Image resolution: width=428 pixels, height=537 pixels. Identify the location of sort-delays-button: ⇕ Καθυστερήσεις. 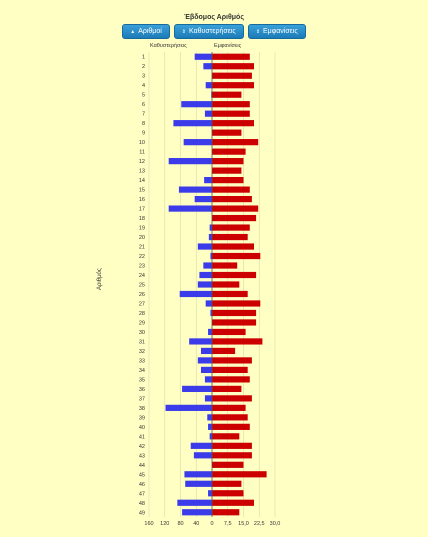
(208, 31).